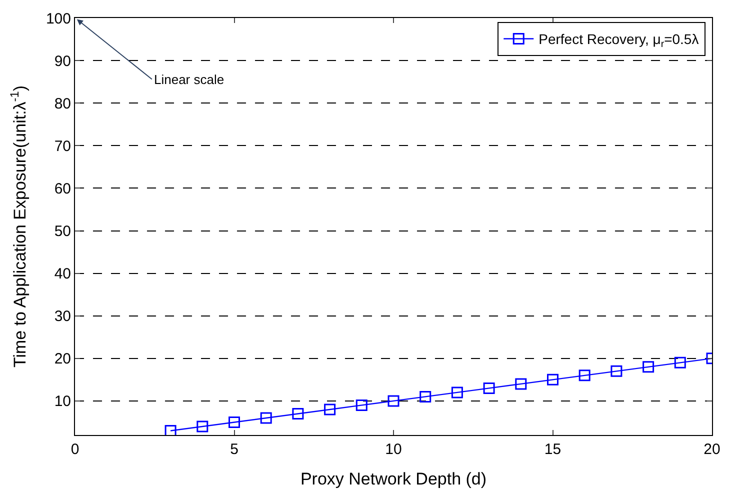  I want to click on y-tick-label: 70, so click(62, 146).